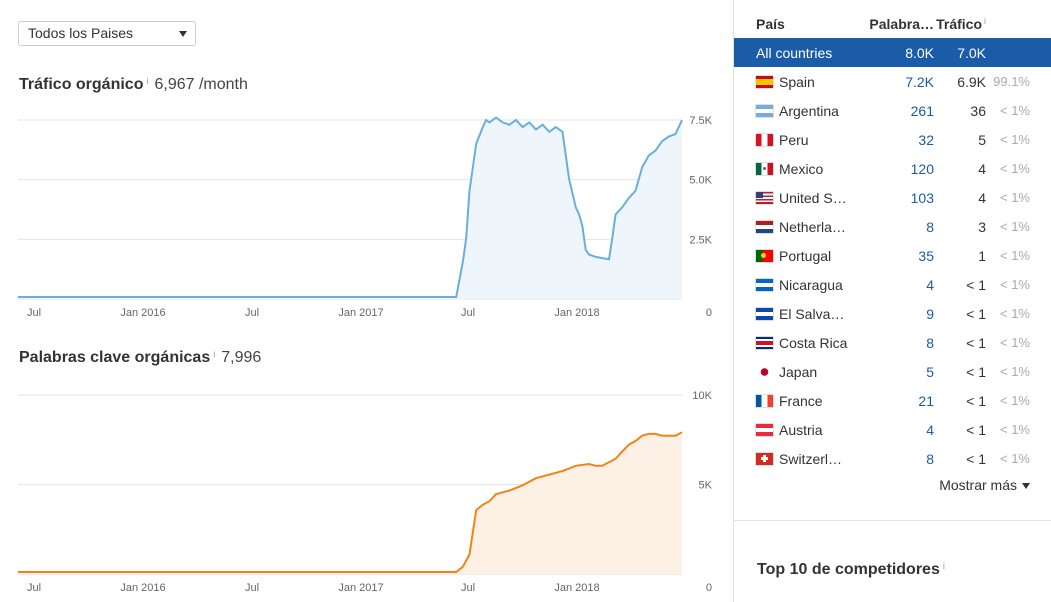 This screenshot has width=1051, height=602. Describe the element at coordinates (201, 84) in the screenshot. I see `traffic-value: 6,967 /month` at that location.